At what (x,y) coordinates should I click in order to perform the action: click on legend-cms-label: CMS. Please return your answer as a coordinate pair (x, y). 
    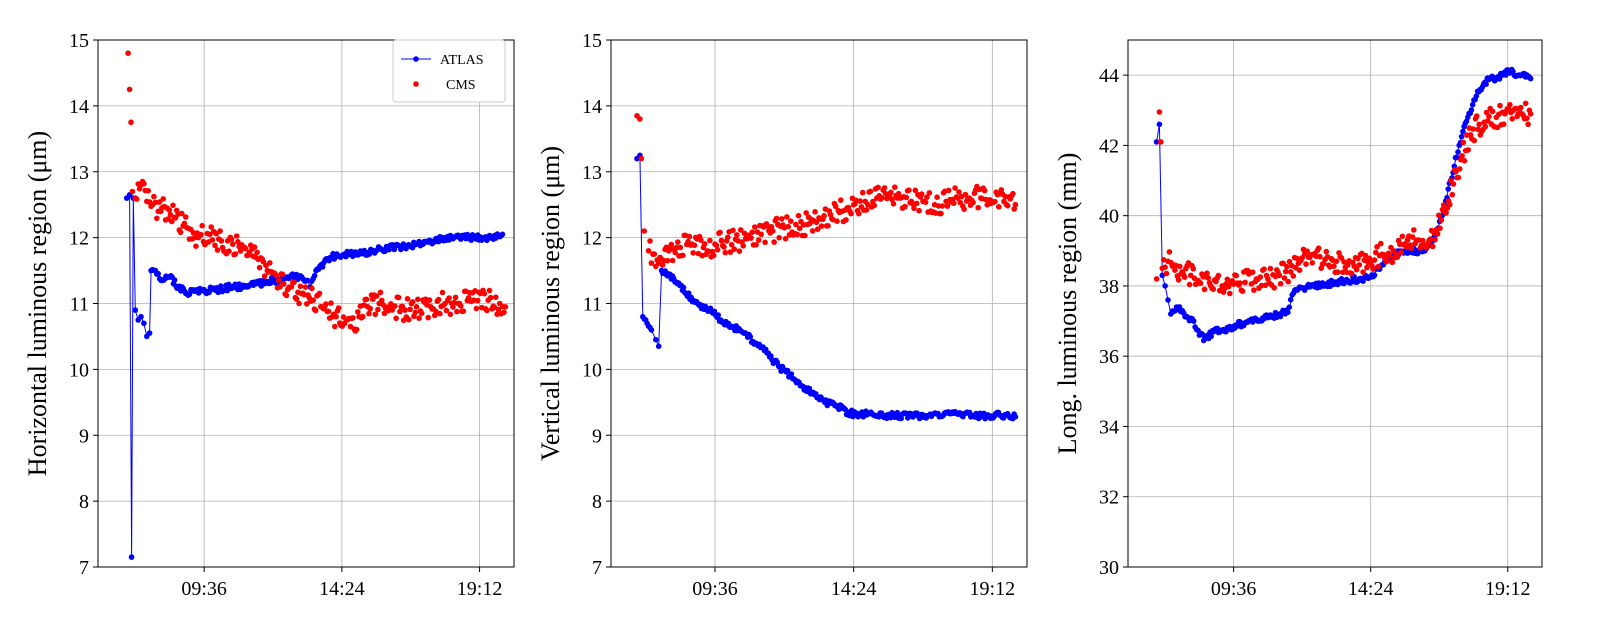
    Looking at the image, I should click on (461, 85).